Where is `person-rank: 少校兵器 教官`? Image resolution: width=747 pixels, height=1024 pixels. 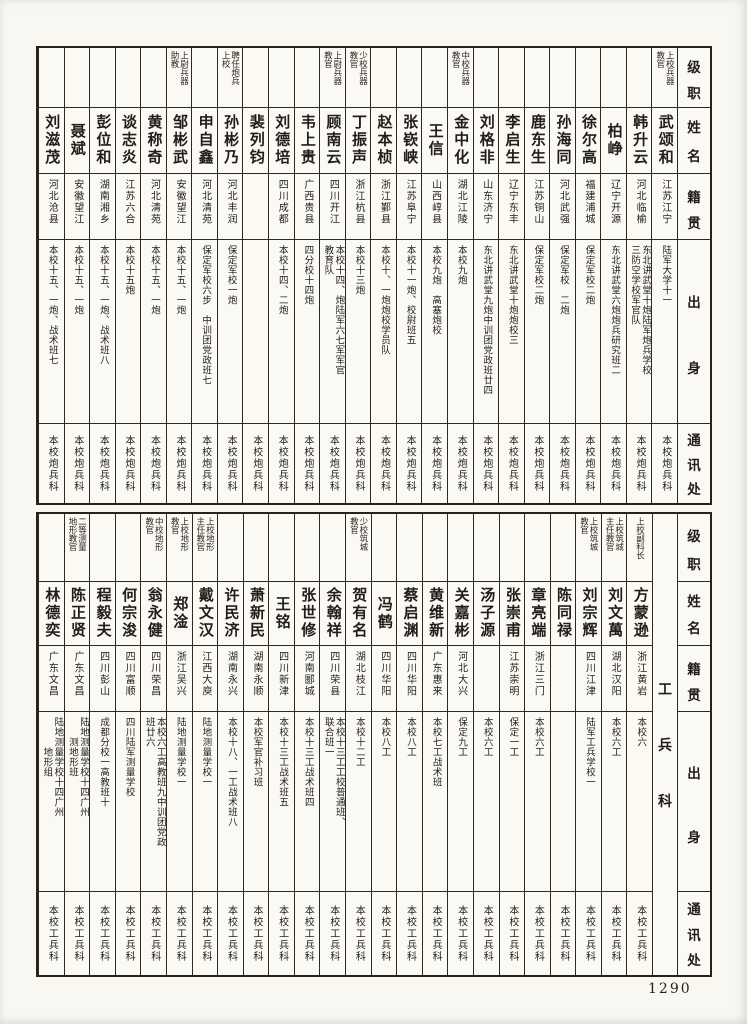
person-rank: 少校兵器 教官 is located at coordinates (358, 68).